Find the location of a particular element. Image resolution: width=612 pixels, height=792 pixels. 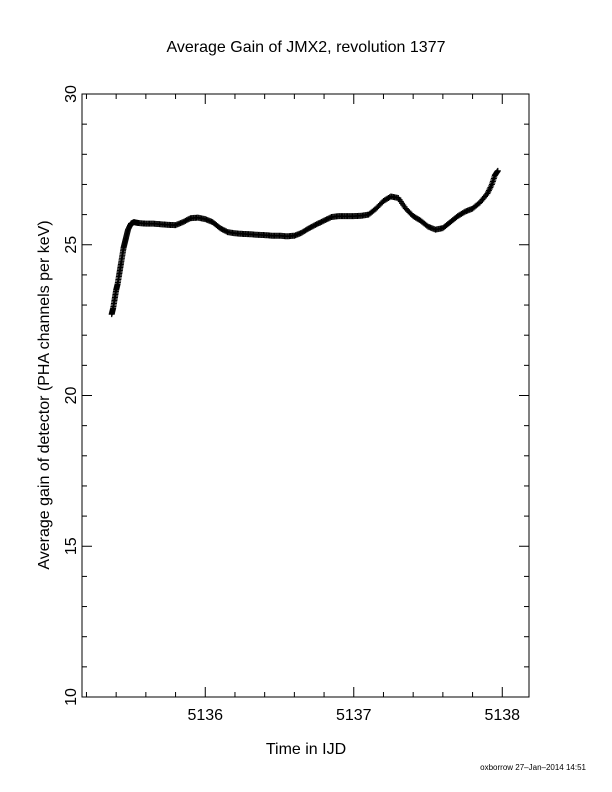

x-tick-label: 5136 is located at coordinates (205, 715).